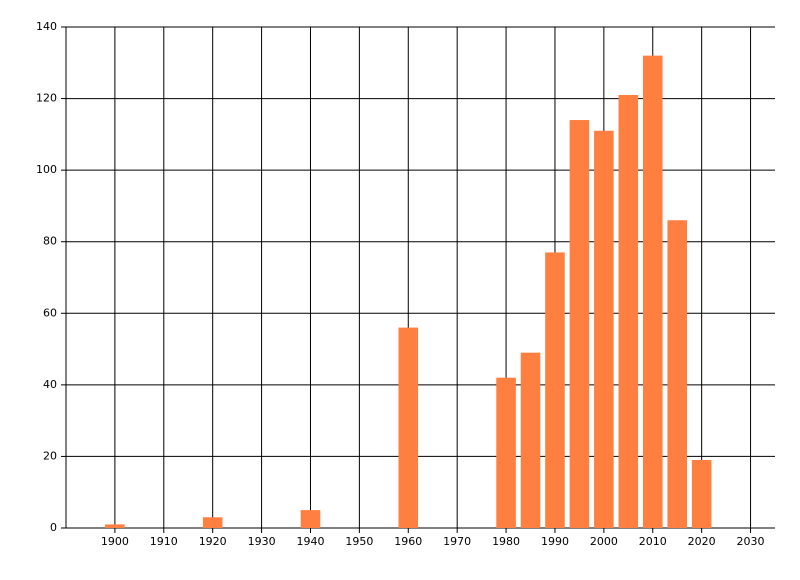 This screenshot has width=800, height=580. I want to click on y-tick-label: 20, so click(50, 455).